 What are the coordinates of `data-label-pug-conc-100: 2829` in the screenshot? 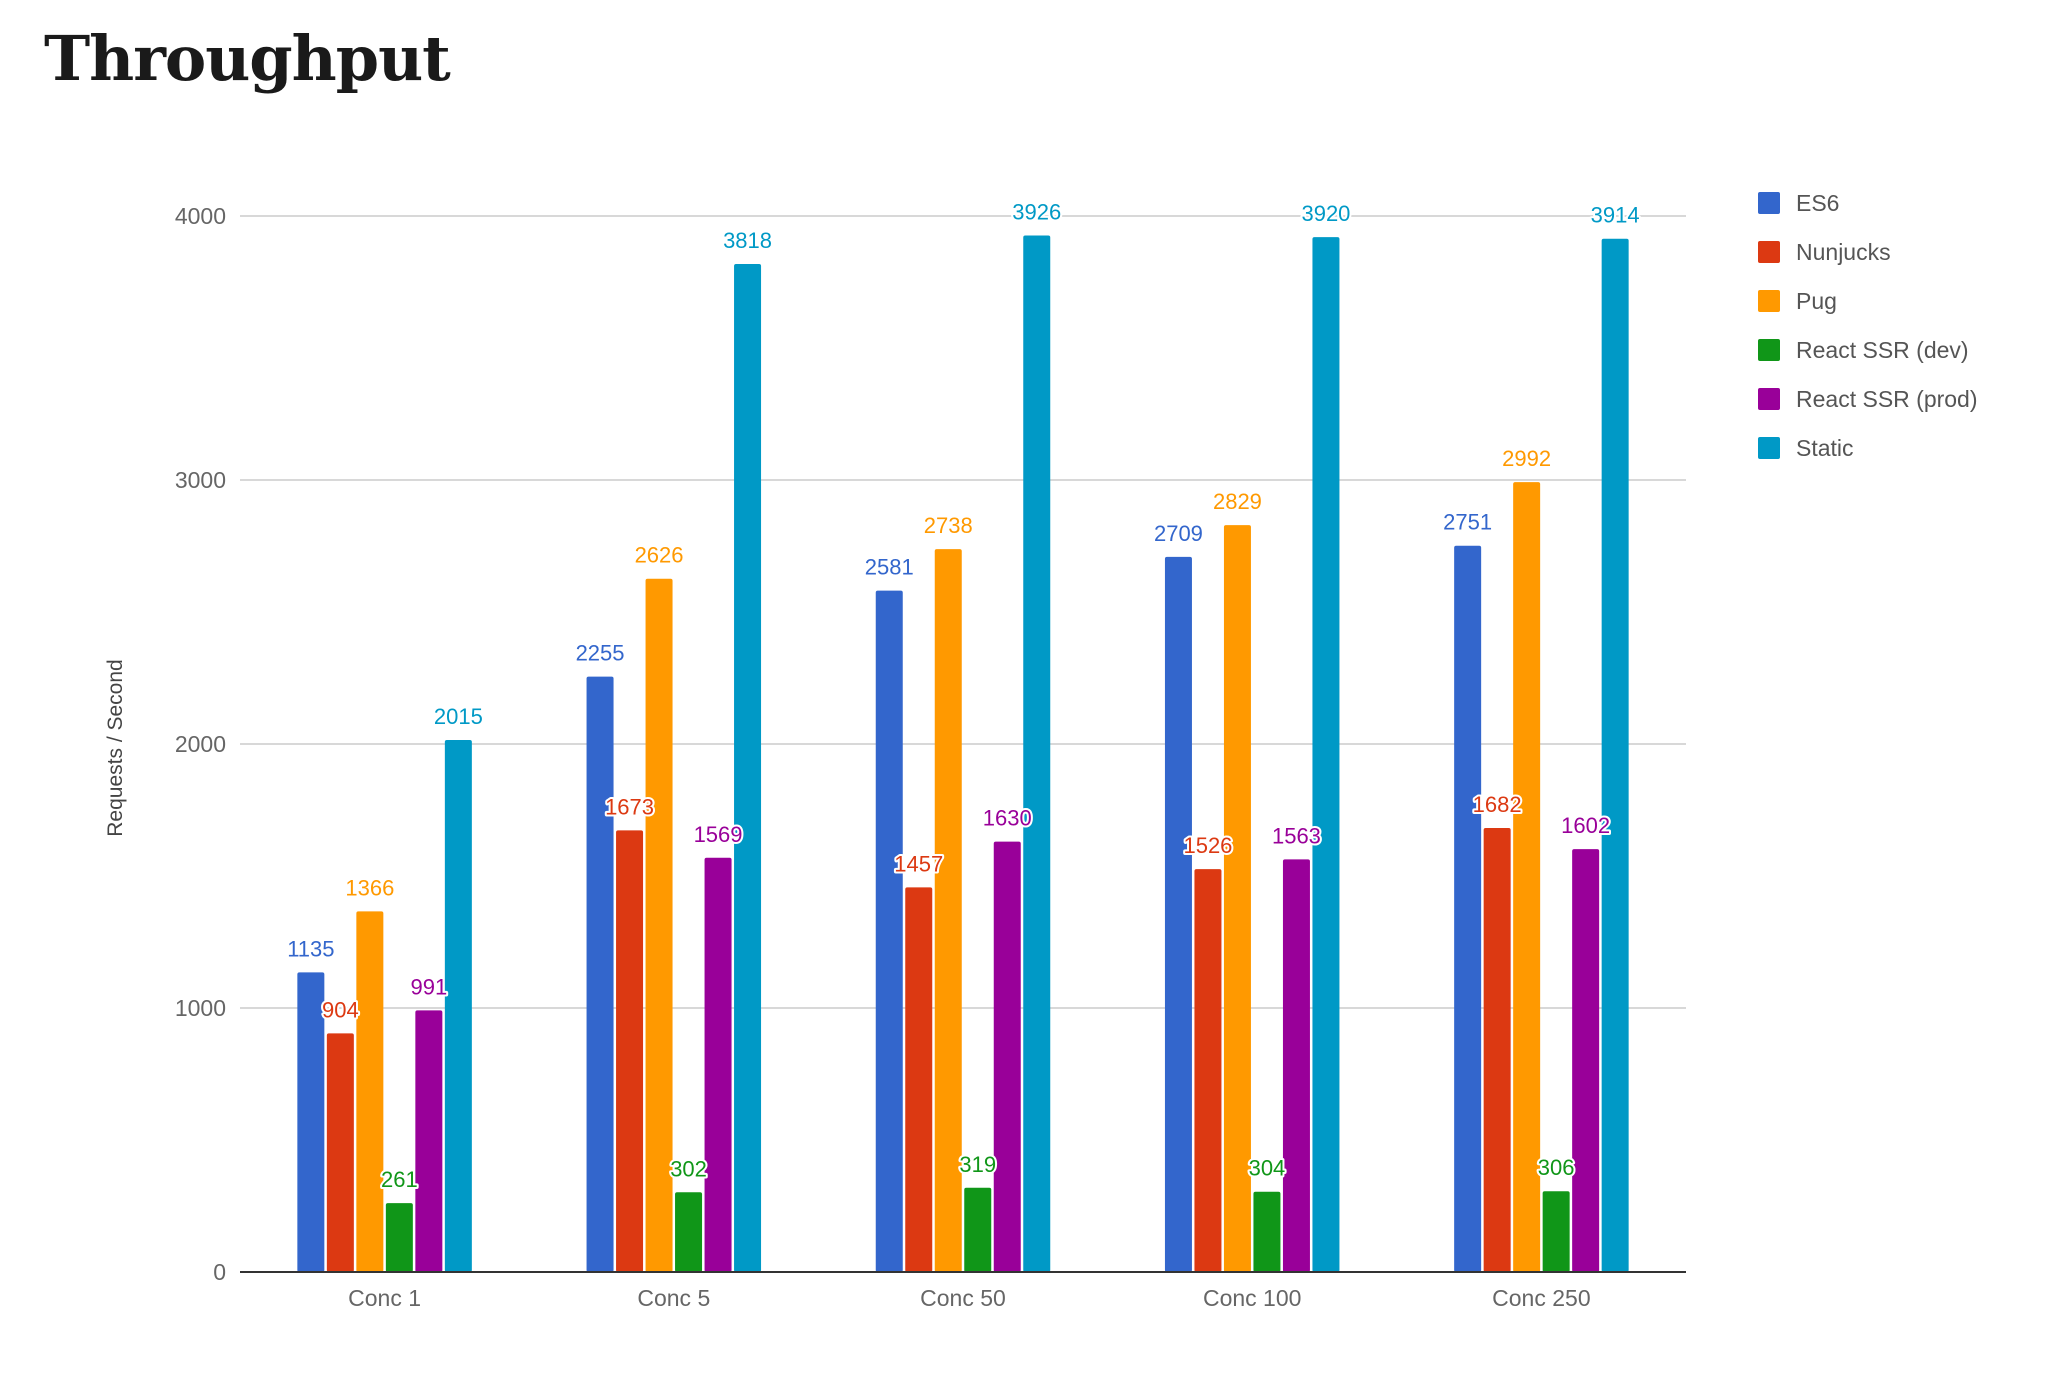 It's located at (1237, 501).